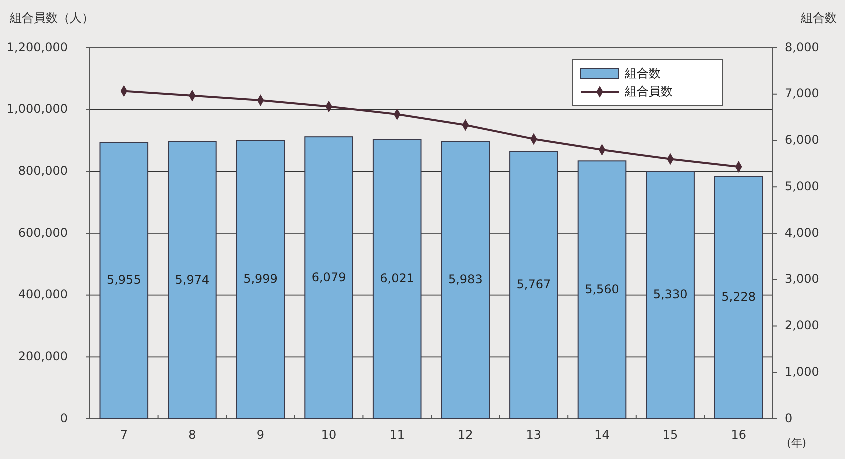 The height and width of the screenshot is (459, 845). Describe the element at coordinates (64, 418) in the screenshot. I see `y-tick-label: 0` at that location.